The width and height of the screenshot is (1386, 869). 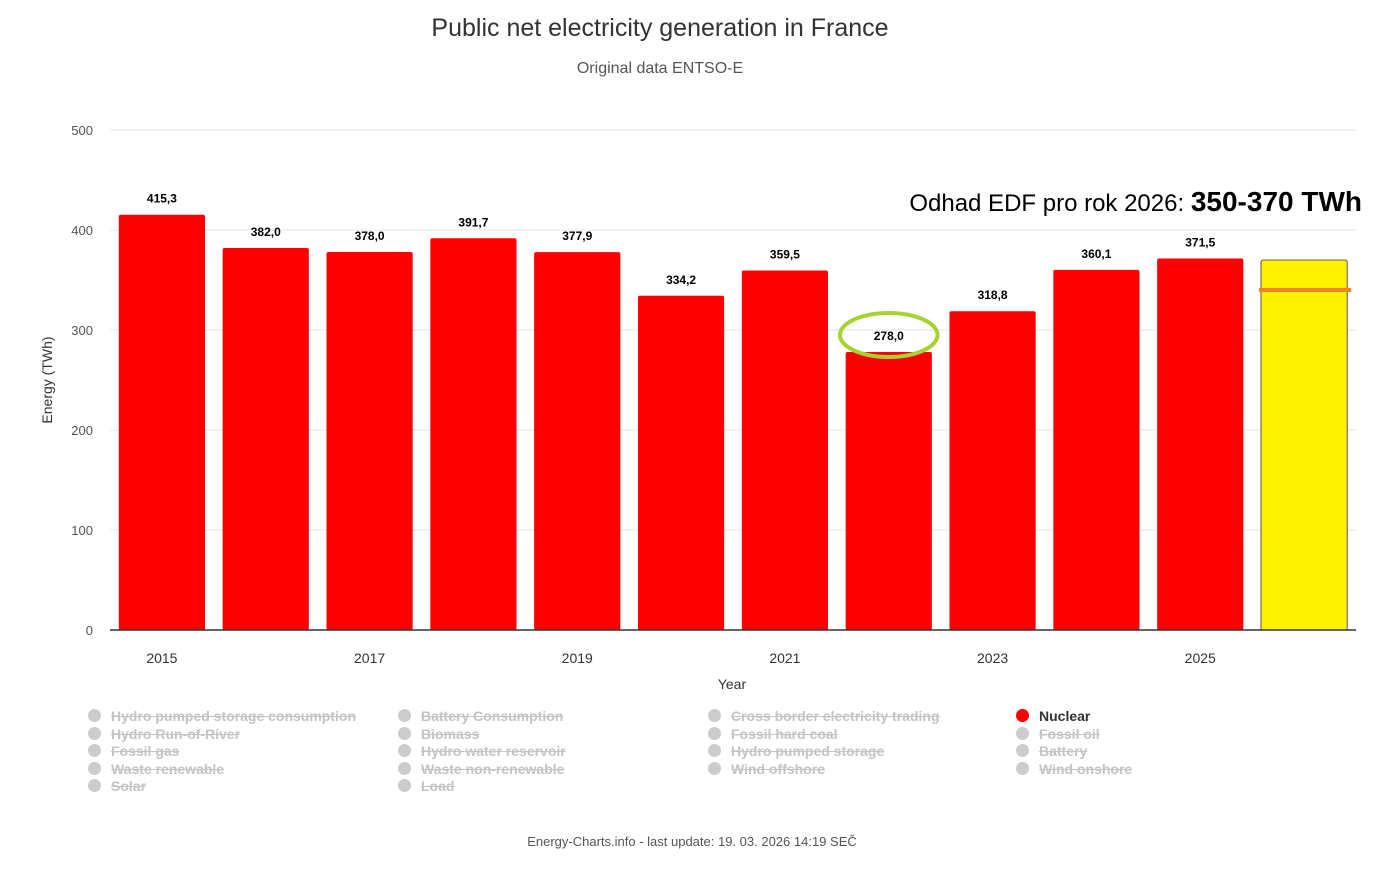 I want to click on y-axis-title: Energy (TWh), so click(x=47, y=379).